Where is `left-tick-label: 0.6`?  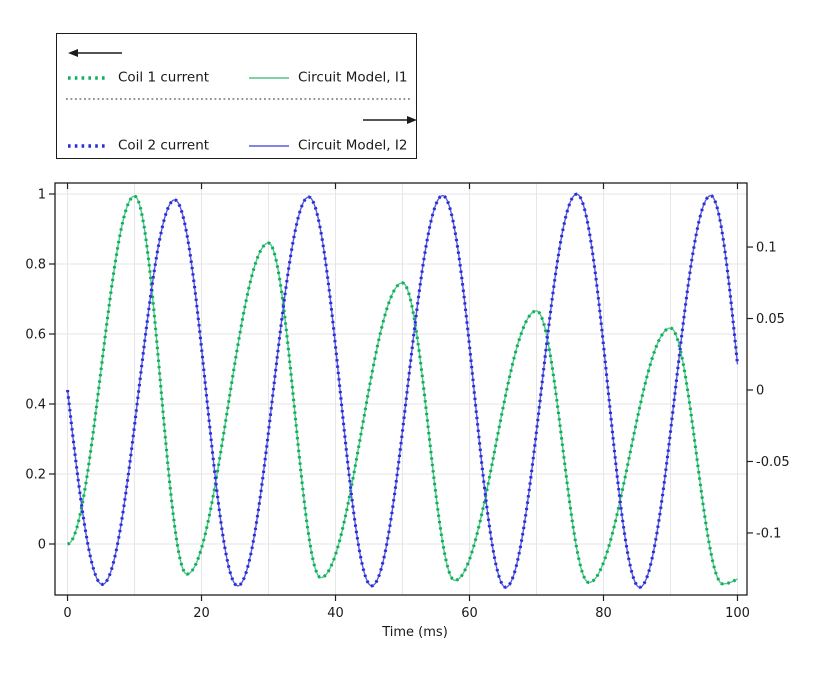 left-tick-label: 0.6 is located at coordinates (35, 334).